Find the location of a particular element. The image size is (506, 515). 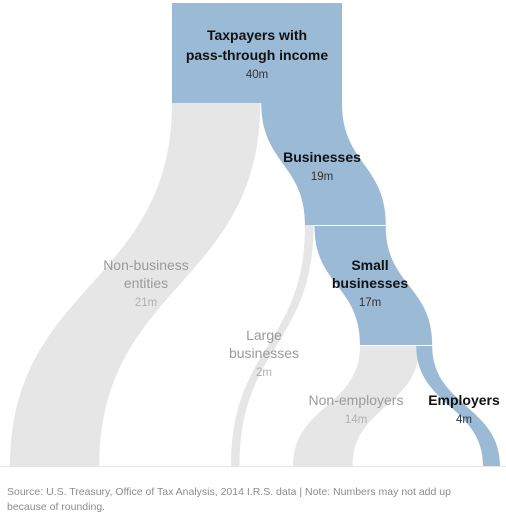

employers-value-label: 4m is located at coordinates (464, 420).